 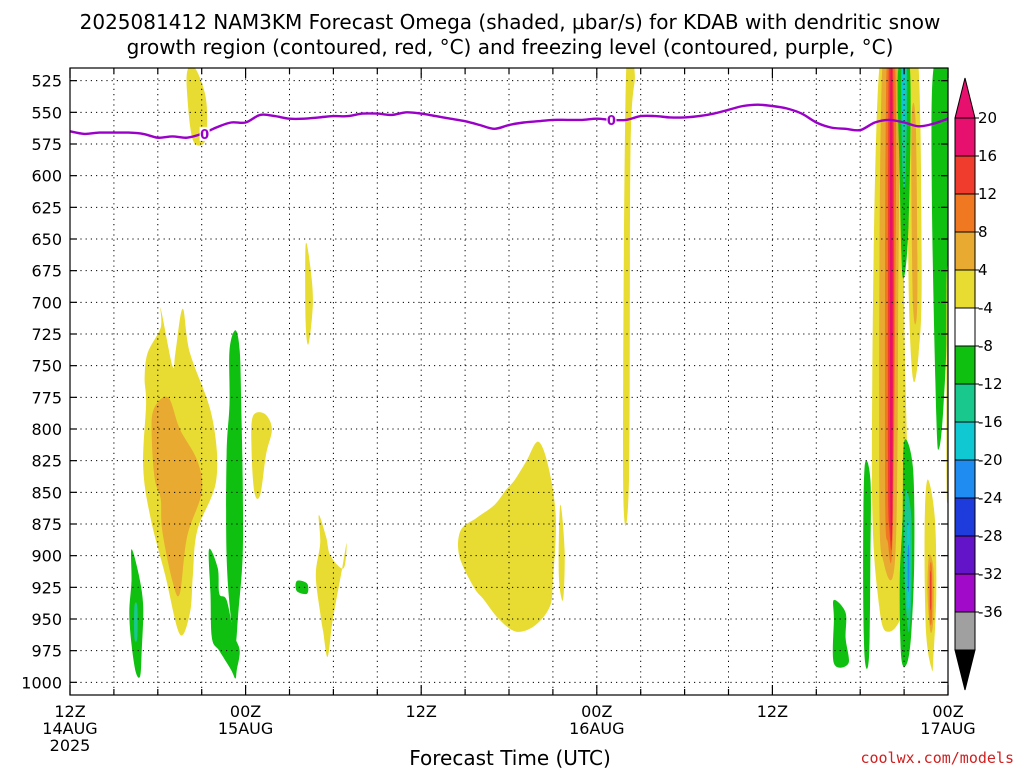 I want to click on y-tick-label-875: 875, so click(x=46, y=524).